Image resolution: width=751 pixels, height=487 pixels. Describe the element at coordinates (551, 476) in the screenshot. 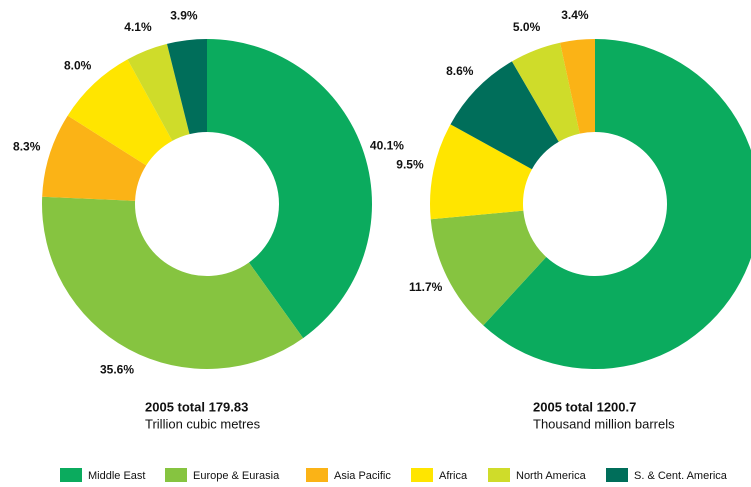

I see `legend-label: North America` at that location.